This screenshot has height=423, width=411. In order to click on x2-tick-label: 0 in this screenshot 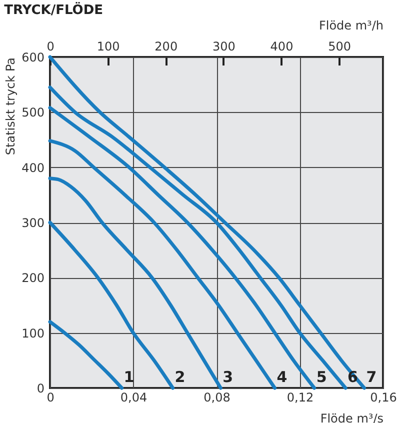, I will do `click(50, 47)`.